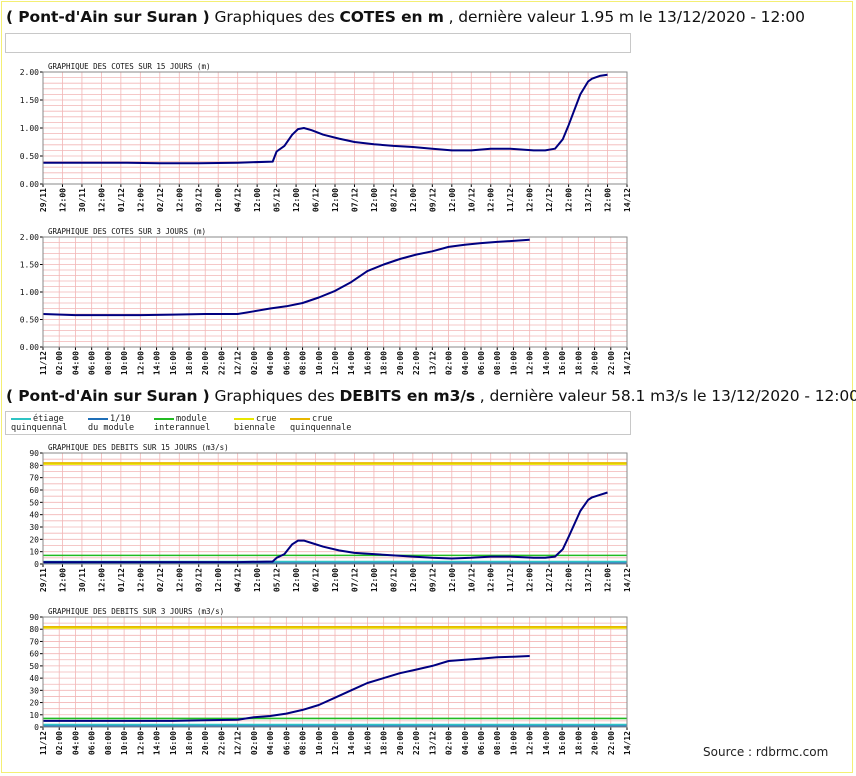 The width and height of the screenshot is (856, 776). Describe the element at coordinates (29, 265) in the screenshot. I see `y-tick-label: 1.50` at that location.